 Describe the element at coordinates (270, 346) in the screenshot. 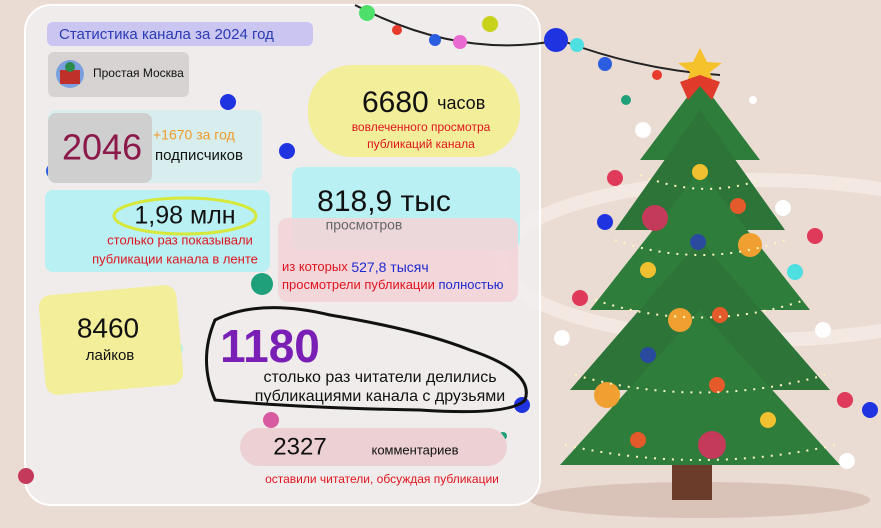

I see `shares-value: 1180` at that location.